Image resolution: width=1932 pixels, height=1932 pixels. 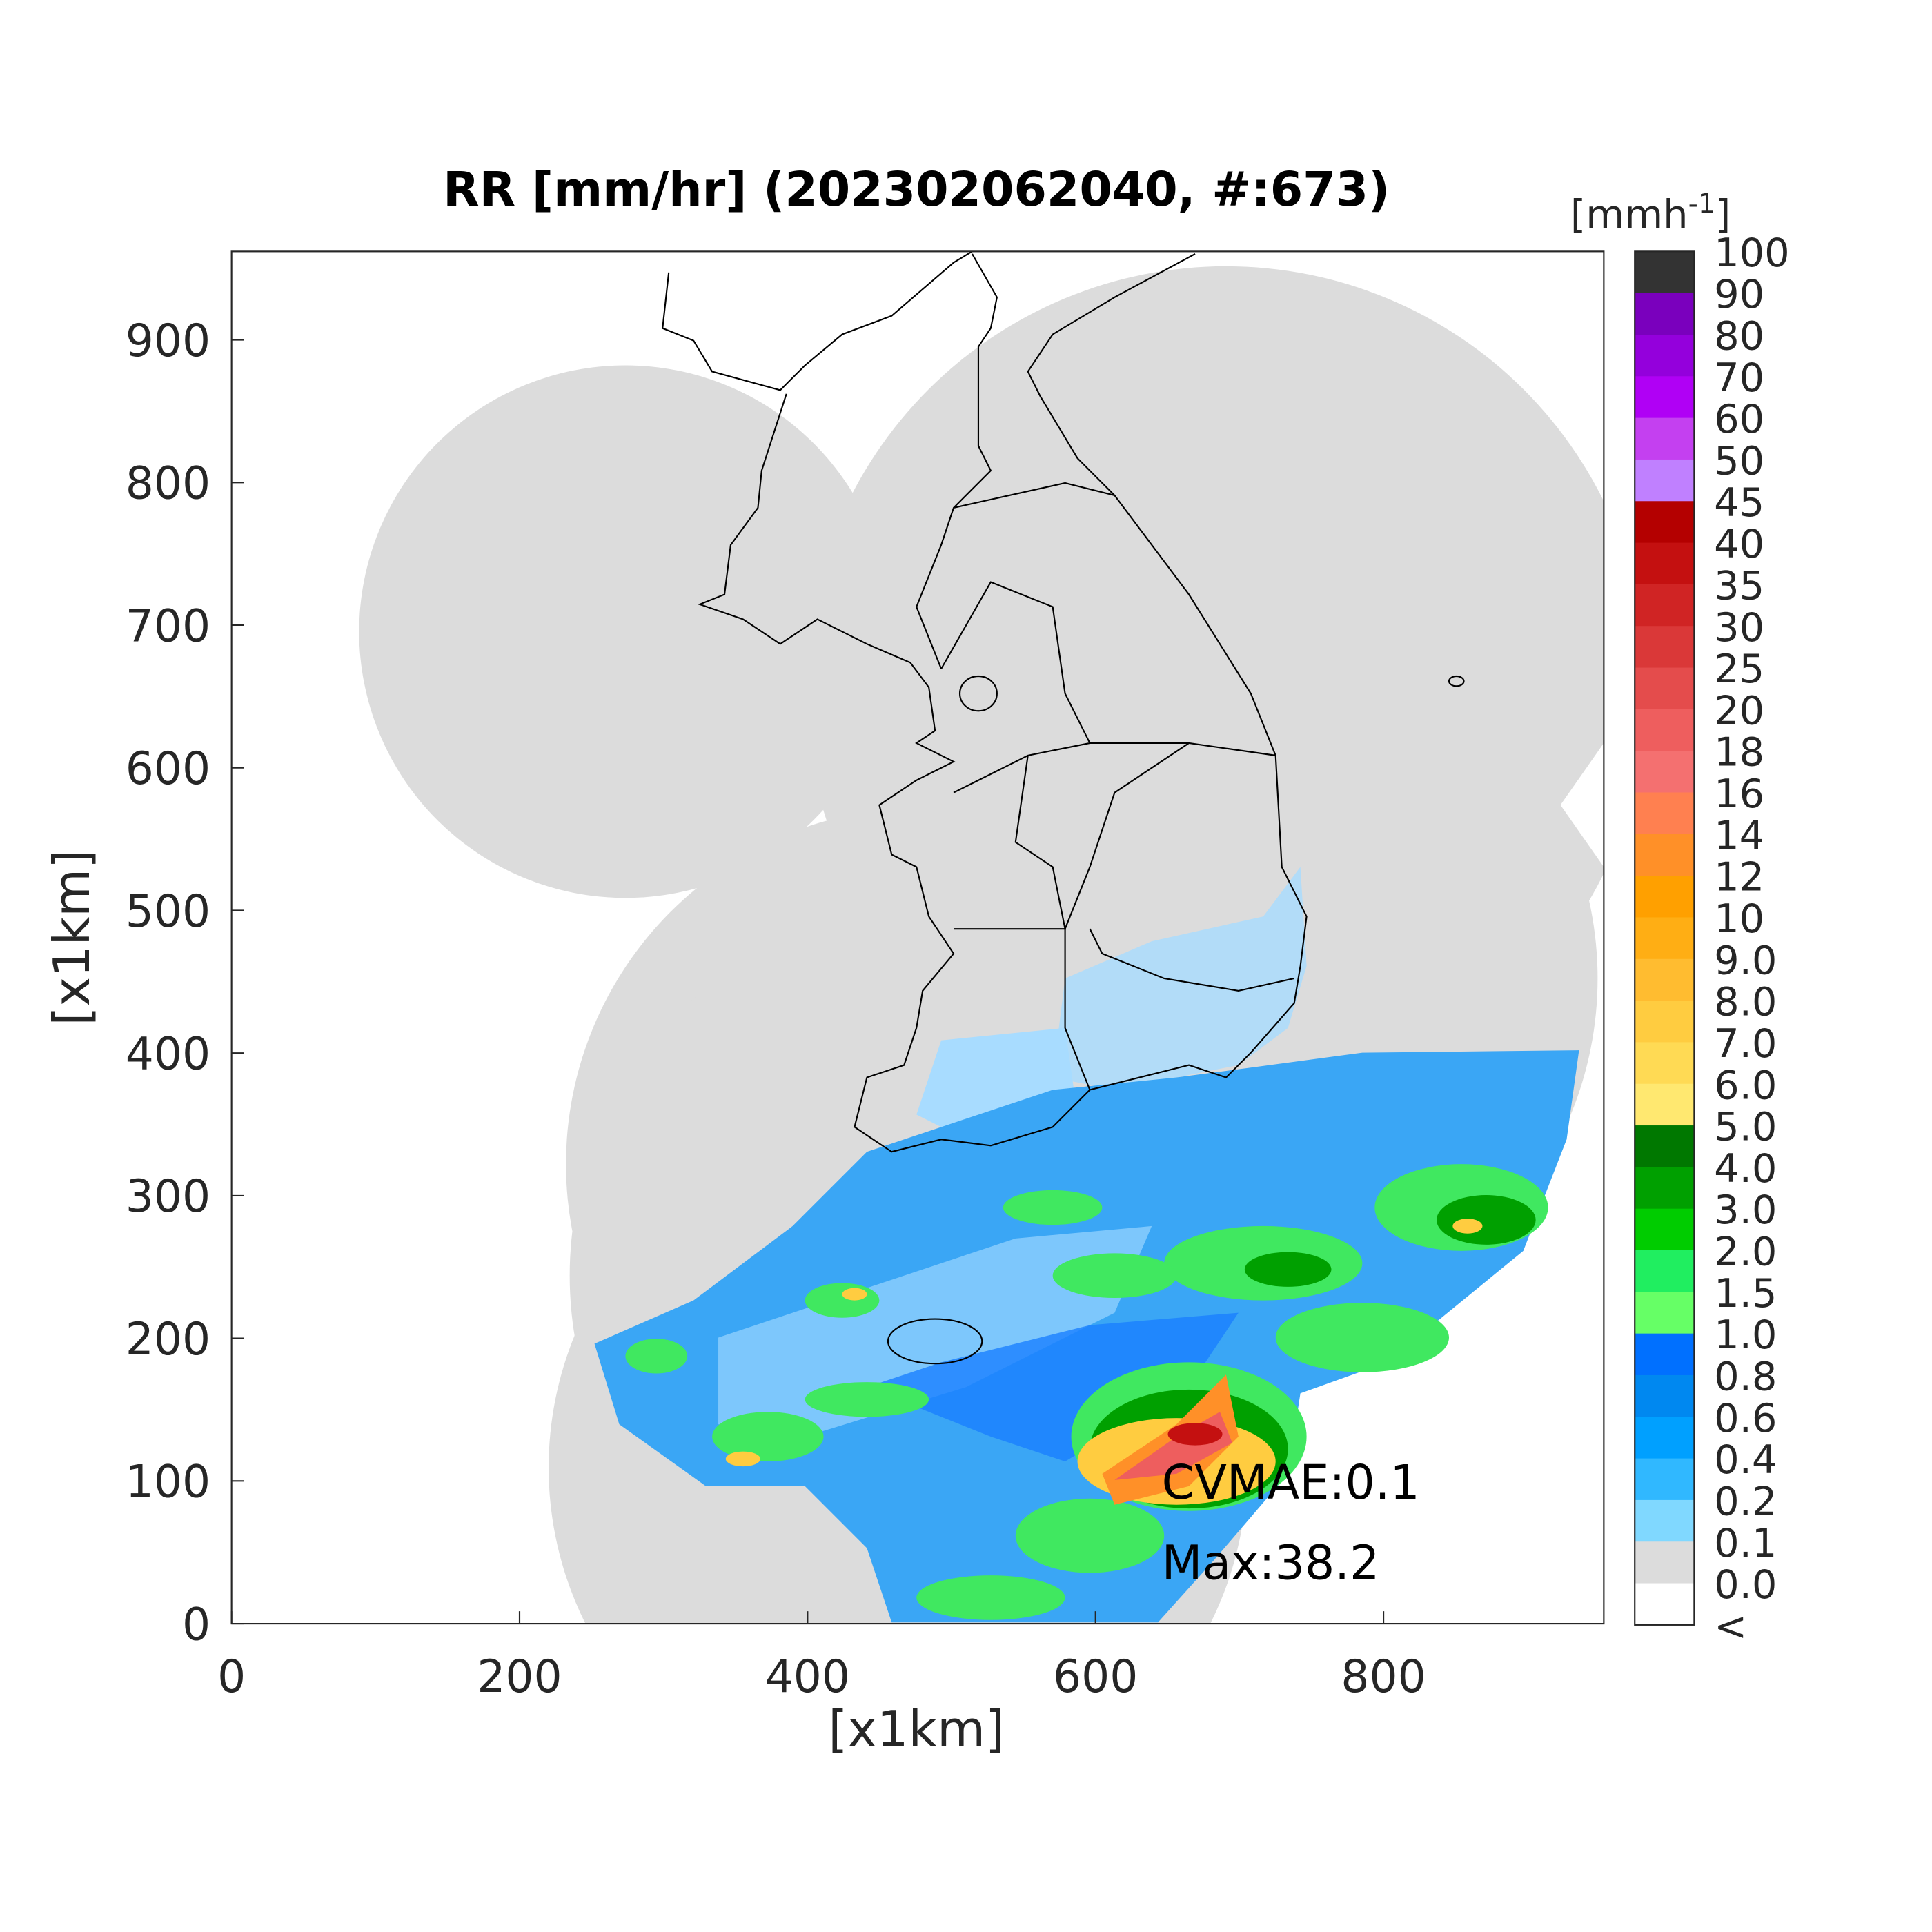 What do you see at coordinates (1745, 1460) in the screenshot?
I see `colorbar-label: 0.4` at bounding box center [1745, 1460].